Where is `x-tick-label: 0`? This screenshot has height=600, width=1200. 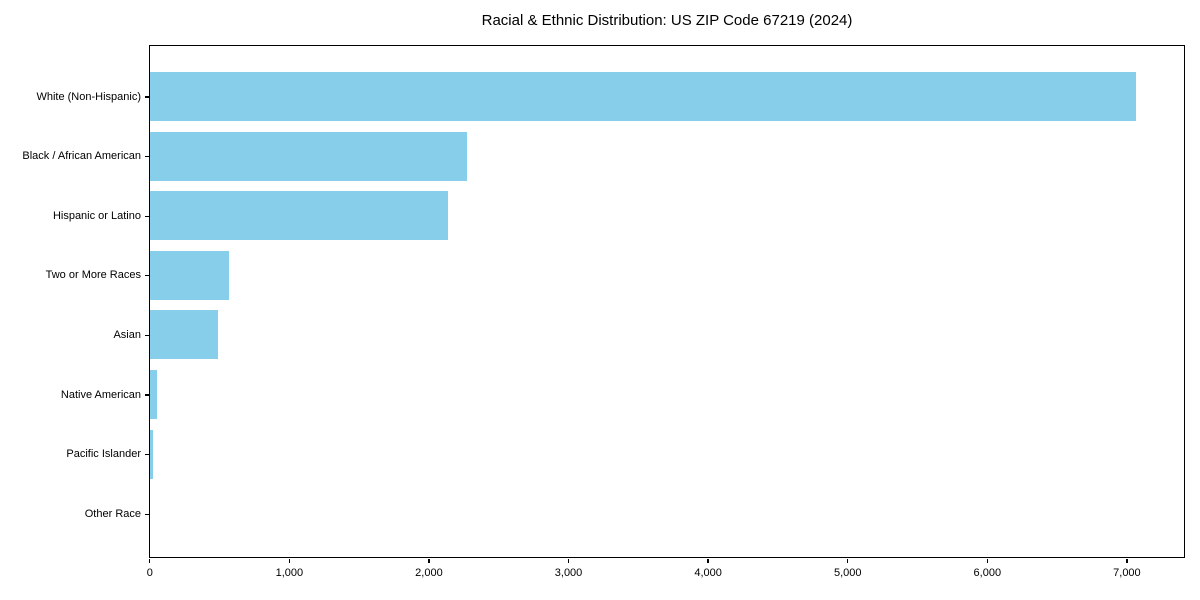
x-tick-label: 0 is located at coordinates (149, 572).